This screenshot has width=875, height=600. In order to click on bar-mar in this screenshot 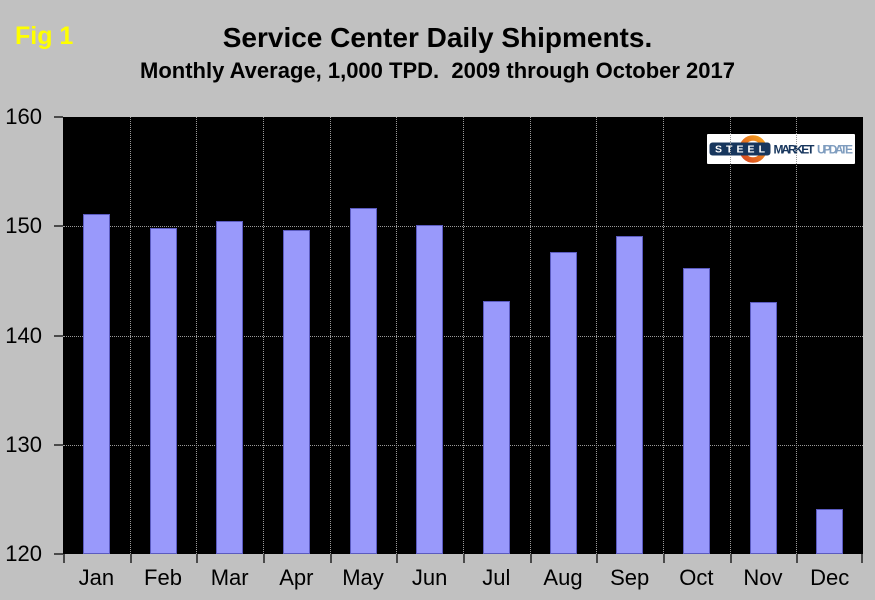, I will do `click(230, 387)`.